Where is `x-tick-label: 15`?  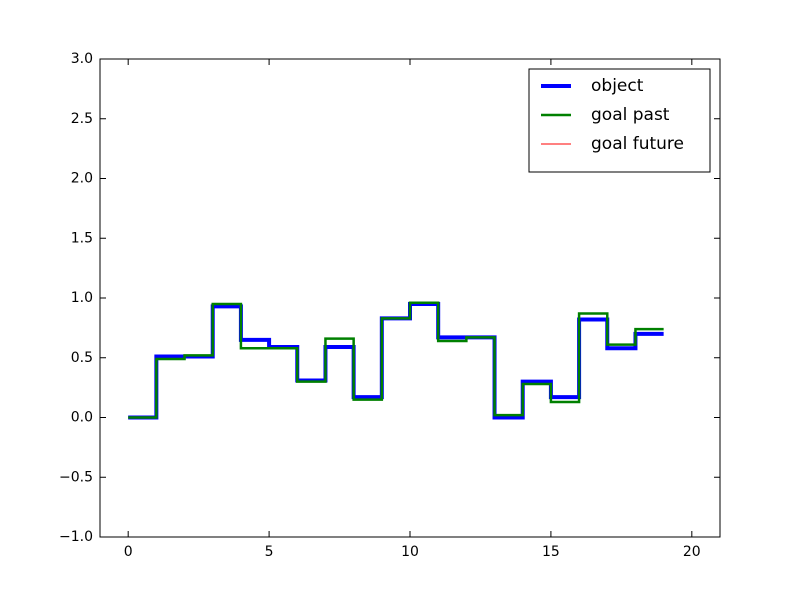
x-tick-label: 15 is located at coordinates (551, 552).